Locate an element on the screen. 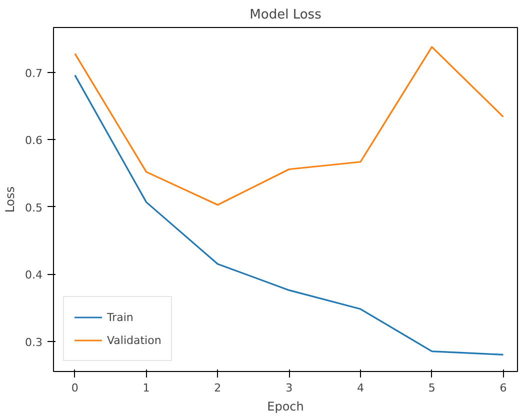 The width and height of the screenshot is (522, 416). chart-title: Model Loss is located at coordinates (286, 15).